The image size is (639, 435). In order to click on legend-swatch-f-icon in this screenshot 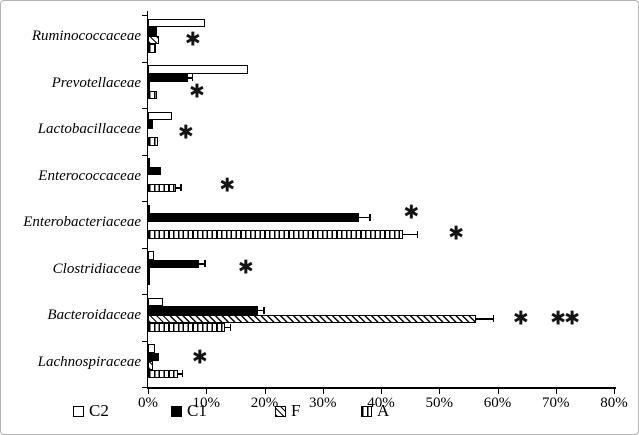, I will do `click(280, 411)`.